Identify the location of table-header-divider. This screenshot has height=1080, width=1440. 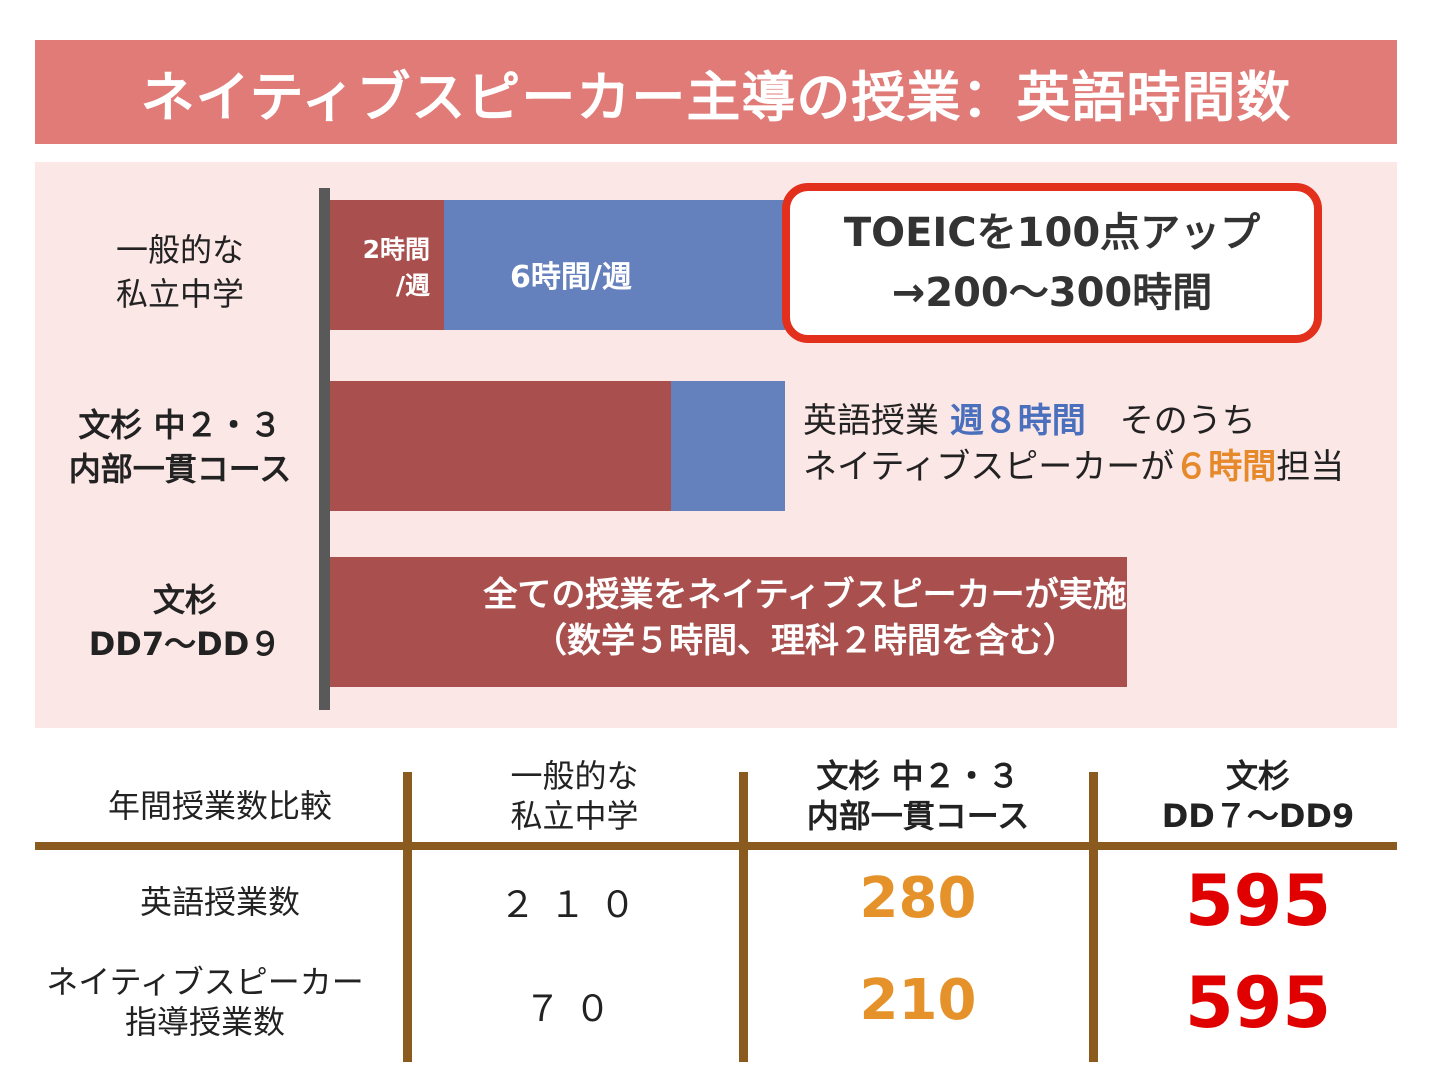
(716, 846).